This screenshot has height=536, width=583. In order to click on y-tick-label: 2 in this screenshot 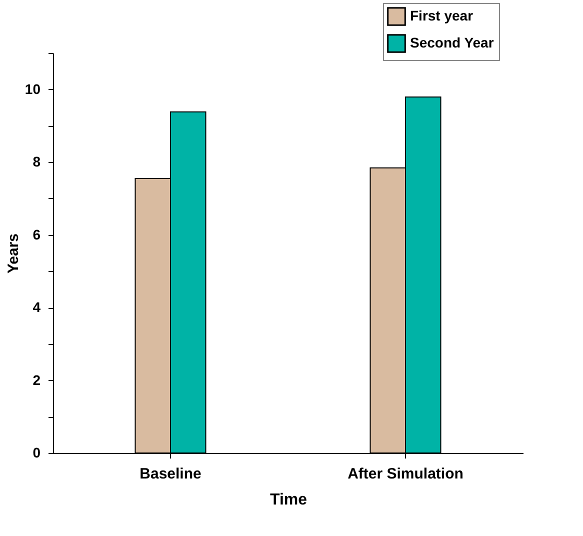, I will do `click(36, 380)`.